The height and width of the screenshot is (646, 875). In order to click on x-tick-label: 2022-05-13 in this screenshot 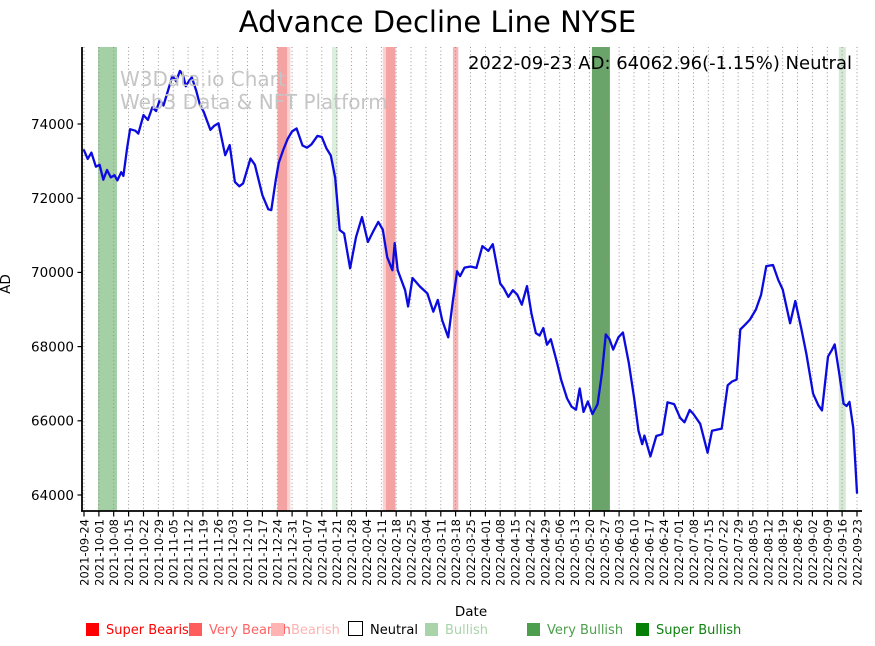, I will do `click(575, 552)`.